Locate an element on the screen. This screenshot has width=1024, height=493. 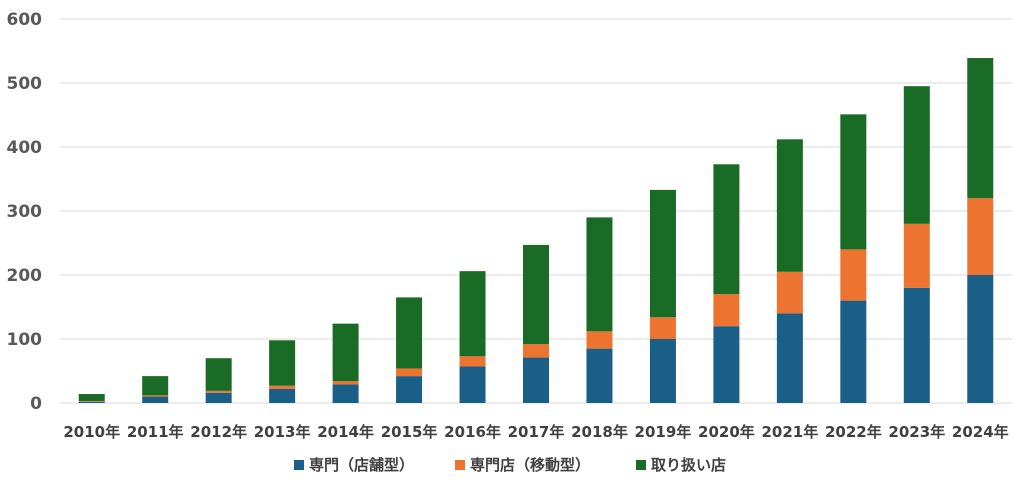
x-tick-label: 2017年 is located at coordinates (536, 432).